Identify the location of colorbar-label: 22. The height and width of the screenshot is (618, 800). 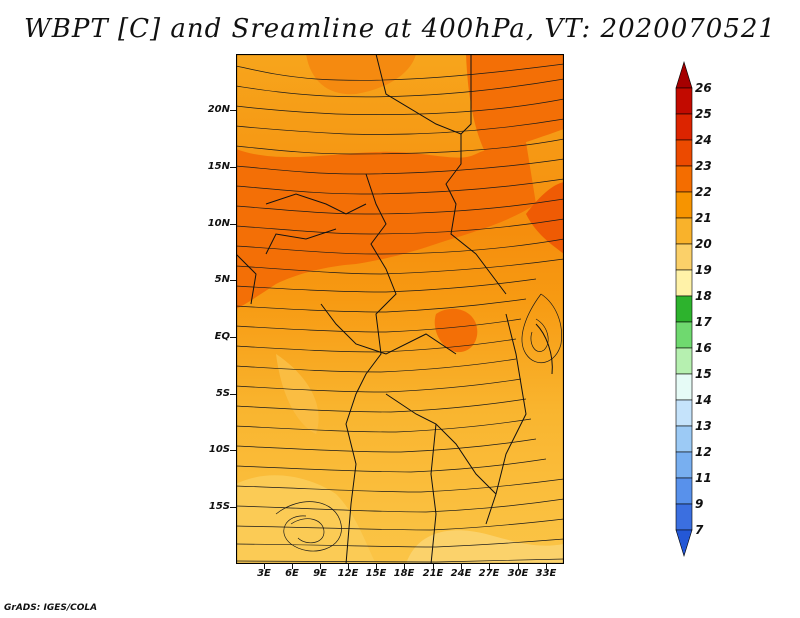
(703, 192).